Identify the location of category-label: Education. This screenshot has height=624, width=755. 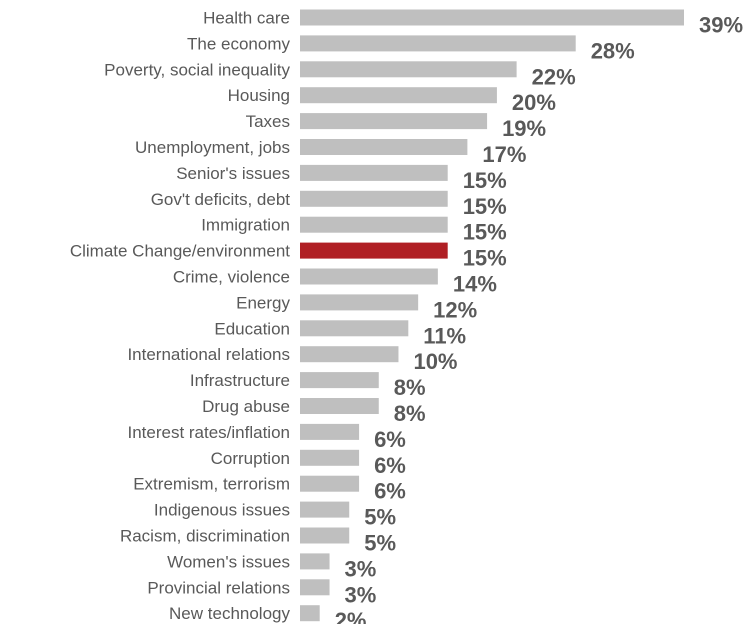
(252, 328).